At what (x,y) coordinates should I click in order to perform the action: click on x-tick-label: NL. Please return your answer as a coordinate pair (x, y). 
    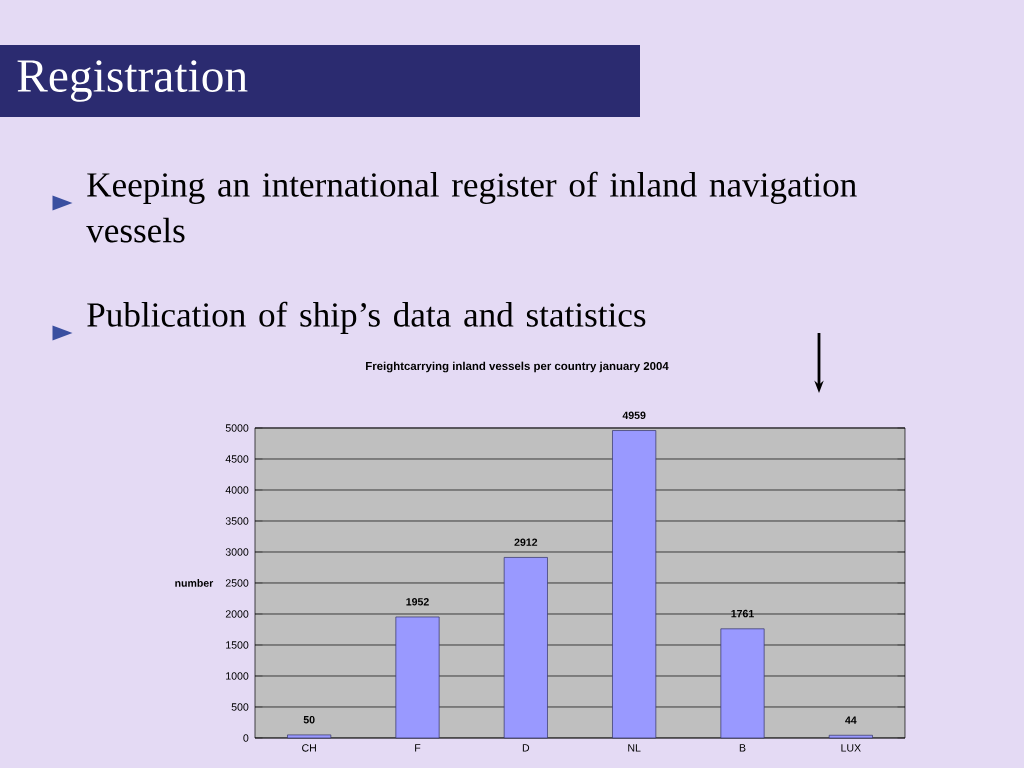
    Looking at the image, I should click on (634, 748).